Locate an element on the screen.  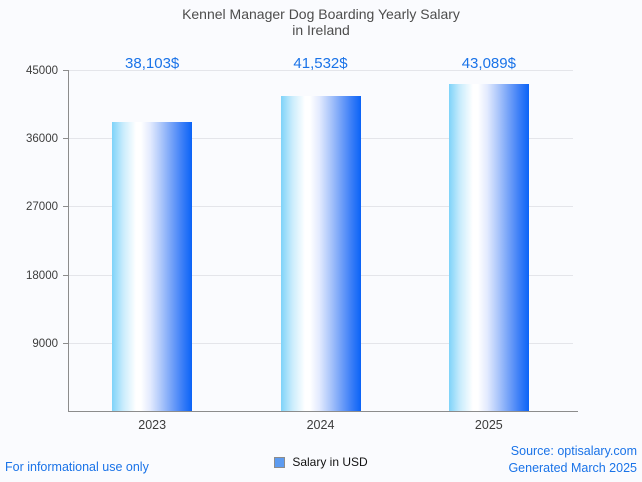
y-tick-label: 9000 is located at coordinates (45, 343).